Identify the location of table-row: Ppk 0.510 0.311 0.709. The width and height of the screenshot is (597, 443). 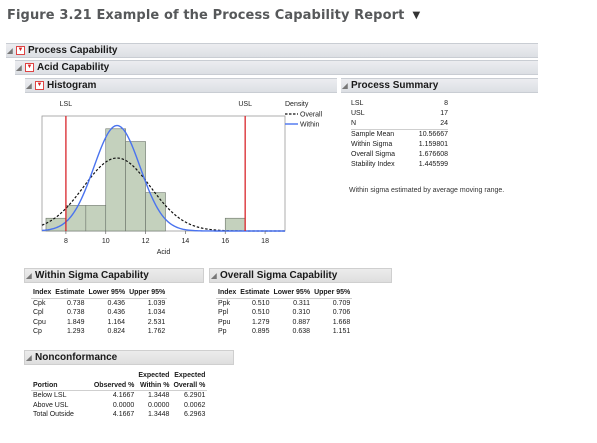
(284, 303).